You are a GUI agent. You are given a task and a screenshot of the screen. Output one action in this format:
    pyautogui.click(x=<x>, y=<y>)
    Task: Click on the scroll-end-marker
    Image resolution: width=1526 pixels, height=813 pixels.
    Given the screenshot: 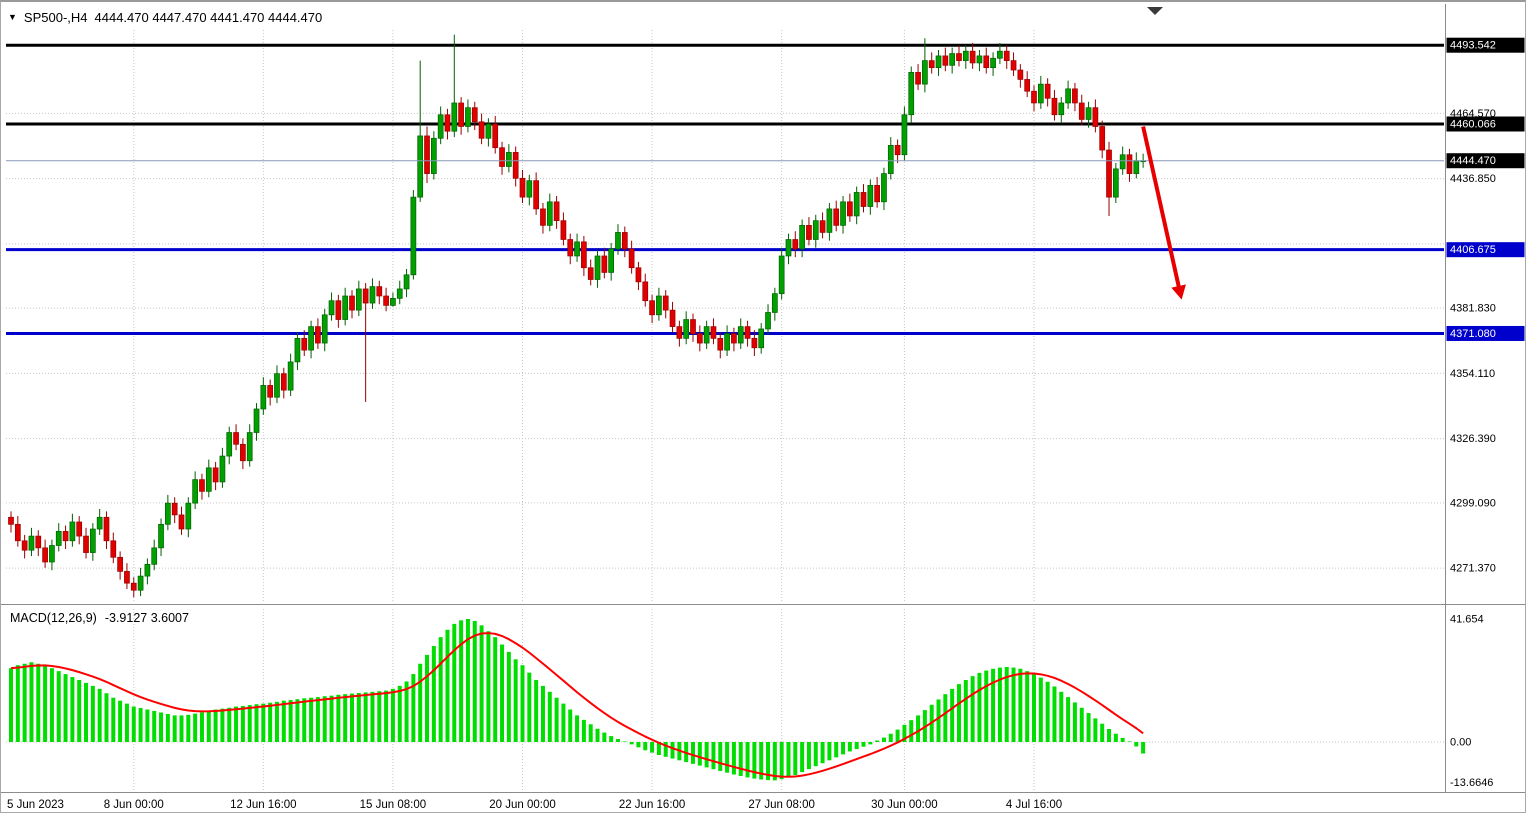 What is the action you would take?
    pyautogui.click(x=1155, y=11)
    